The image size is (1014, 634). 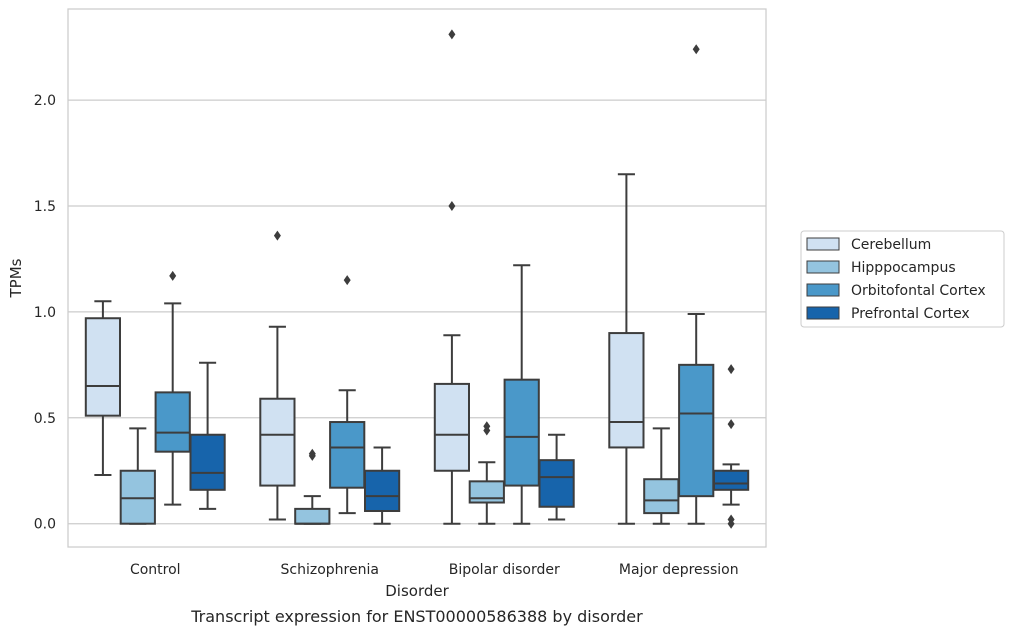 I want to click on legend-frame, so click(x=902, y=279).